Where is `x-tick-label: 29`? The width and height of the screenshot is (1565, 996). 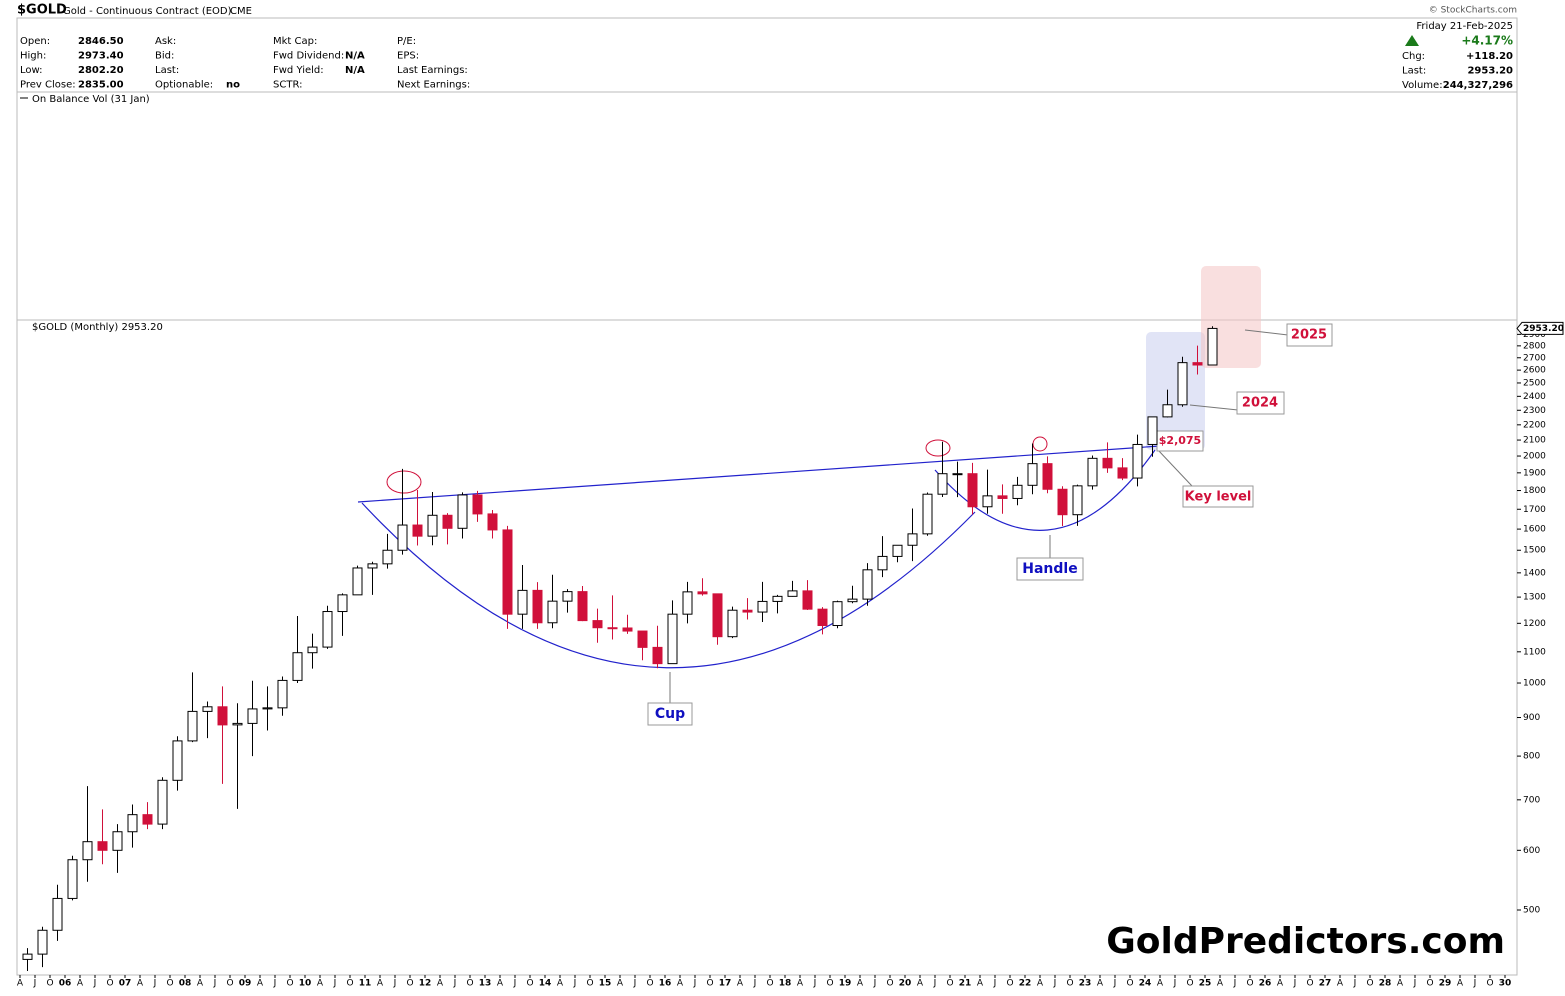
x-tick-label: 29 is located at coordinates (1445, 984).